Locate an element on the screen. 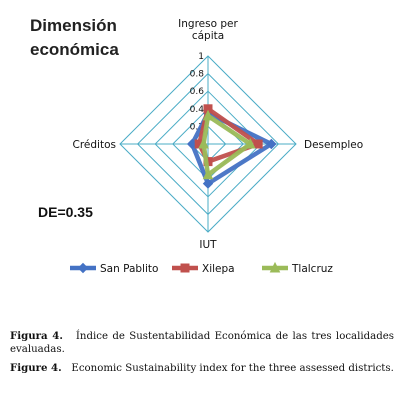  tick-label: 0.4 is located at coordinates (197, 110).